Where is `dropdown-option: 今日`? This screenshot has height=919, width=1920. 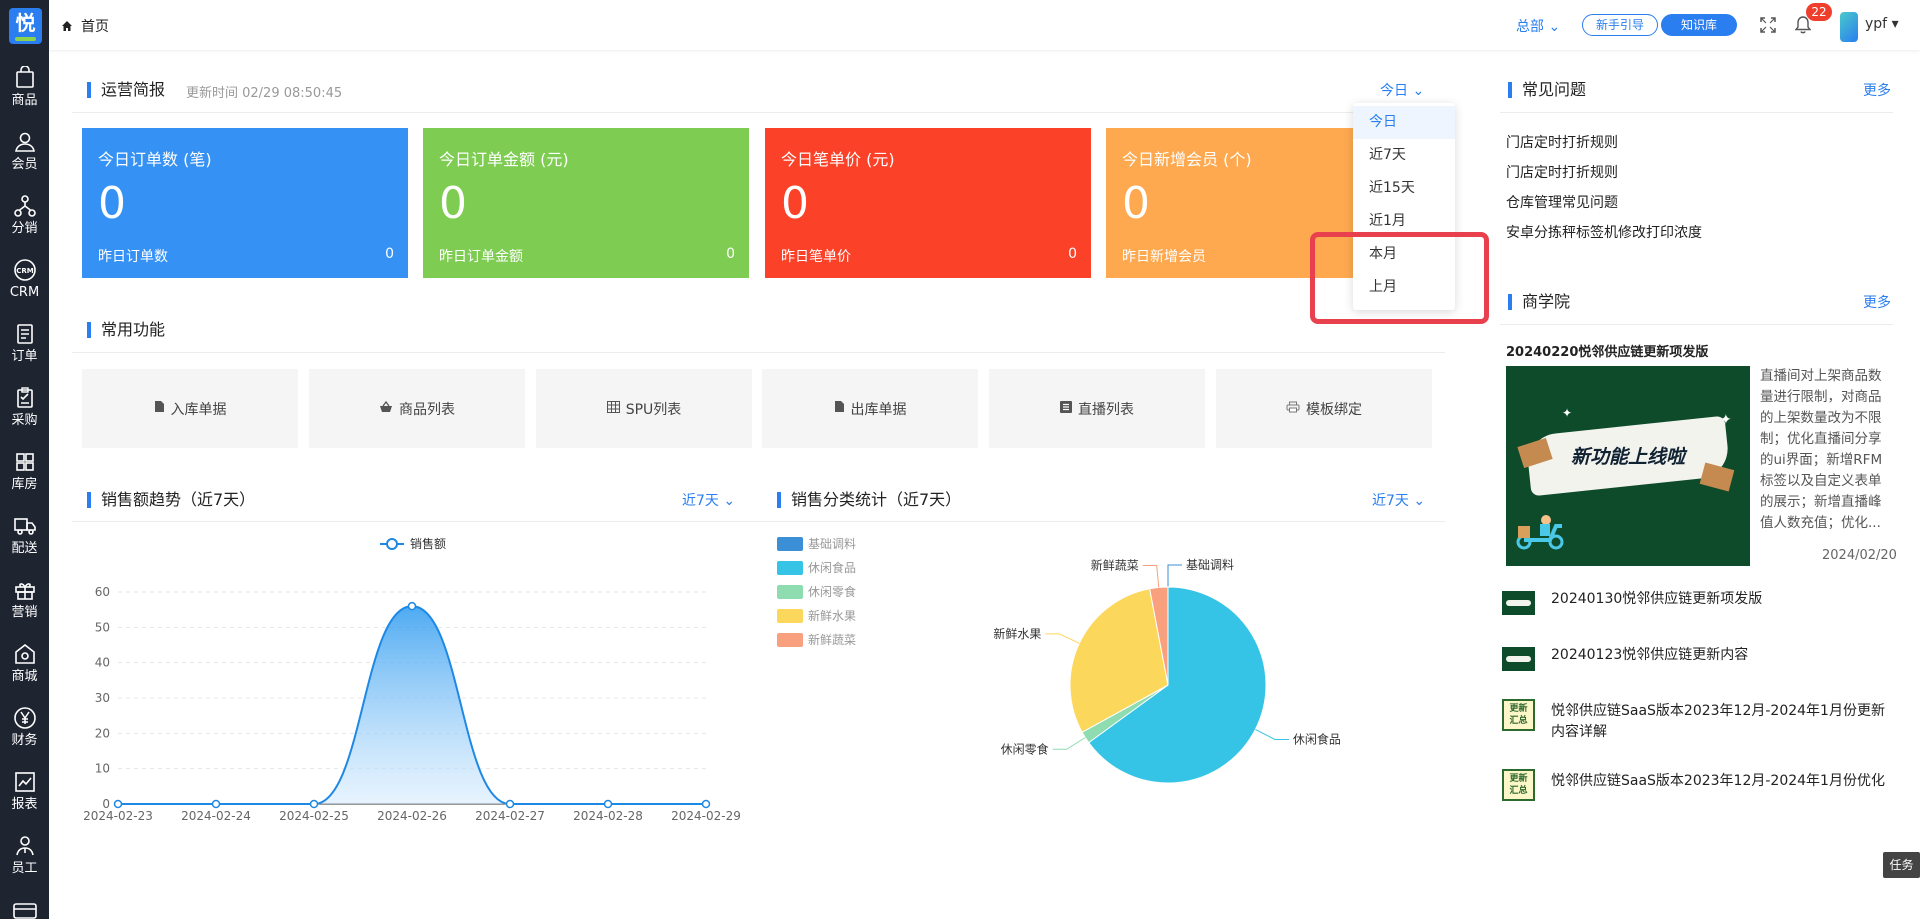
dropdown-option: 今日 is located at coordinates (1404, 122).